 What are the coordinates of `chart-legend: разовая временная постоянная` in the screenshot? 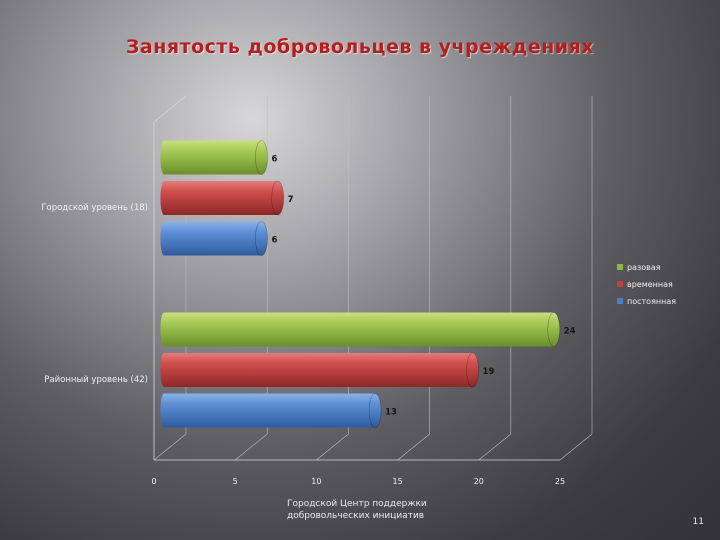 It's located at (646, 284).